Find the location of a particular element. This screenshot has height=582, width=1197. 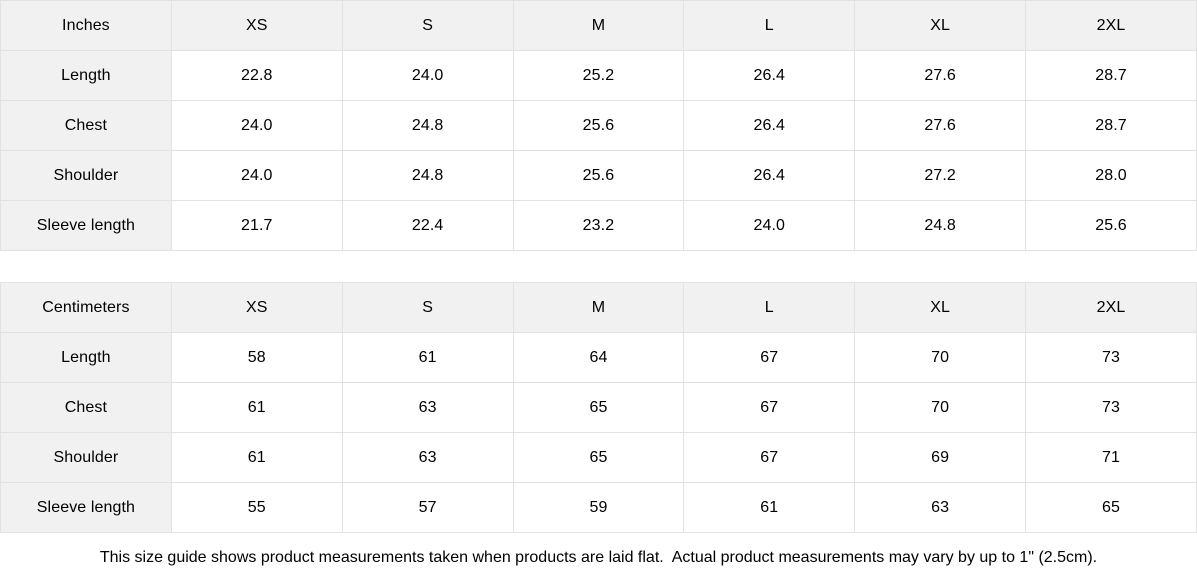

table-row: Chest 24.0 24.8 25.6 26.4 27.6 28.7 is located at coordinates (598, 125).